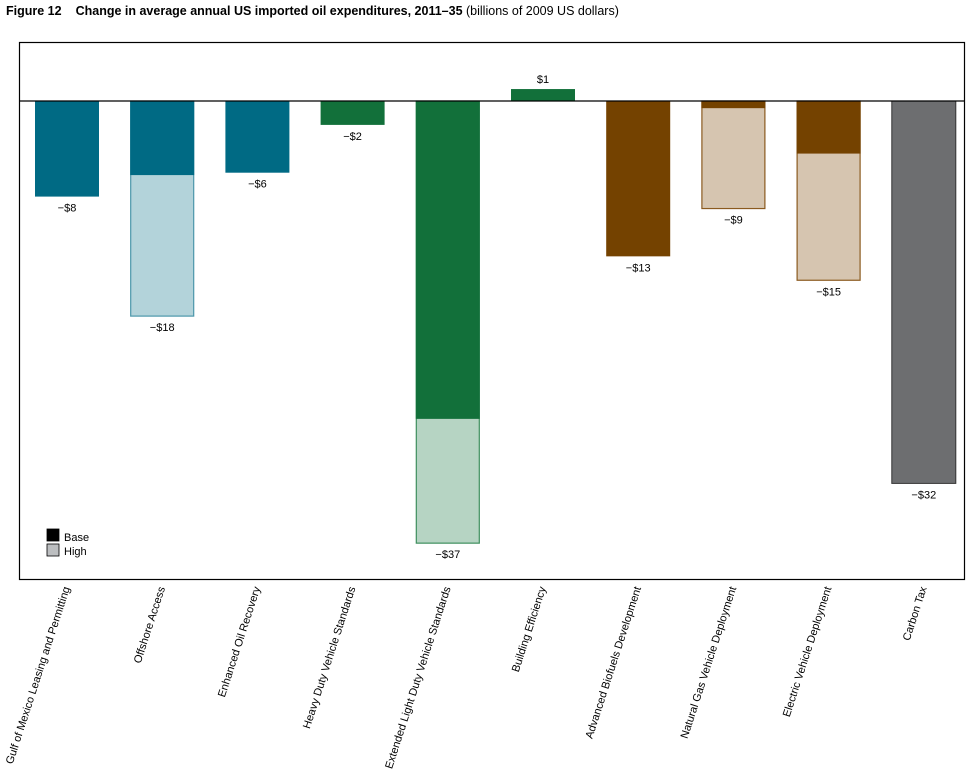 This screenshot has height=771, width=973. I want to click on data-label: −$9, so click(733, 221).